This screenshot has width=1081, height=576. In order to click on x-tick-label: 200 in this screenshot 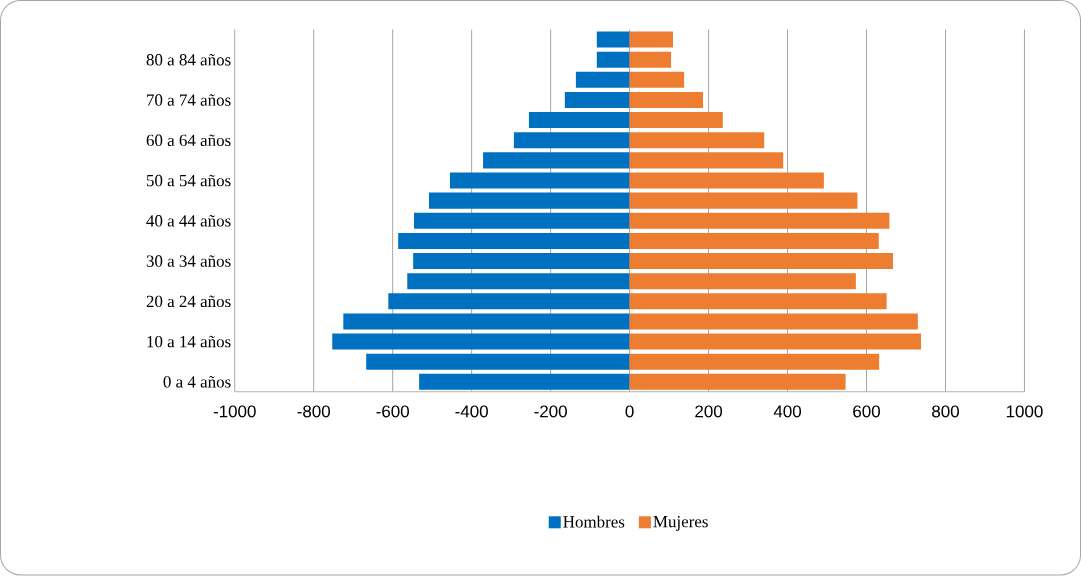, I will do `click(709, 411)`.